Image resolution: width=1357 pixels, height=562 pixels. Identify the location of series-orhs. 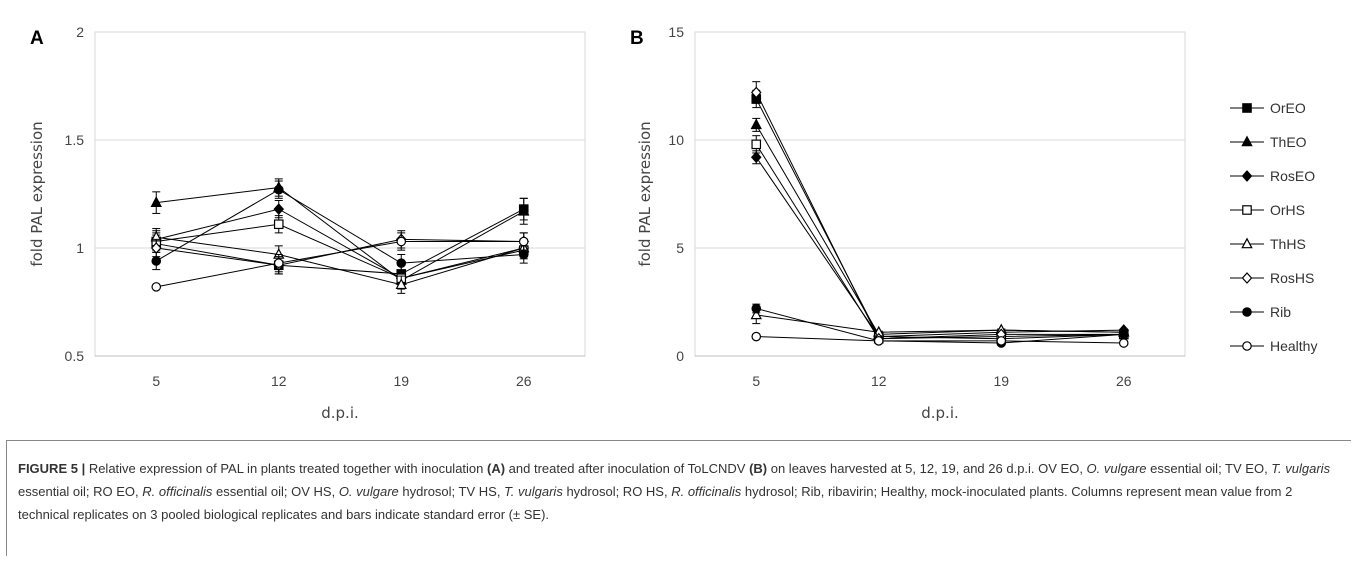
(940, 239).